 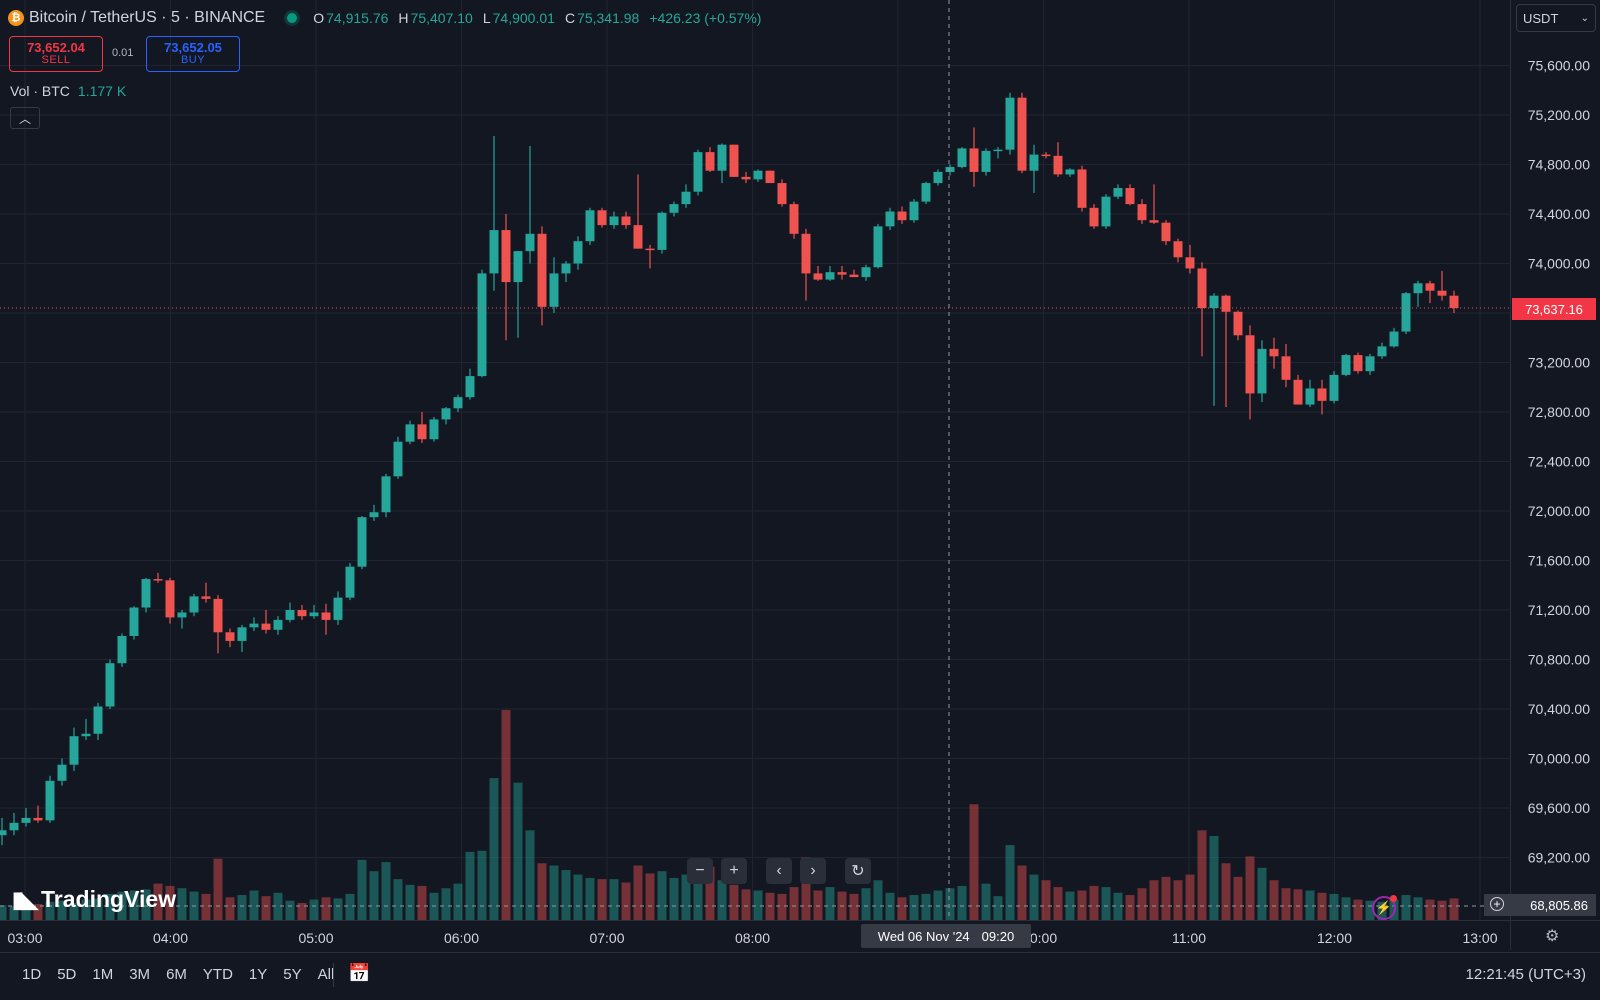 I want to click on range-6m: 6M, so click(x=176, y=974).